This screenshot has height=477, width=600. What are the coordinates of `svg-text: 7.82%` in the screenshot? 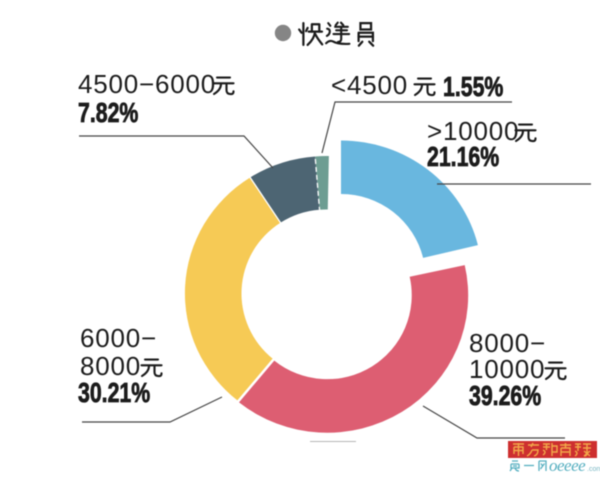 It's located at (108, 113).